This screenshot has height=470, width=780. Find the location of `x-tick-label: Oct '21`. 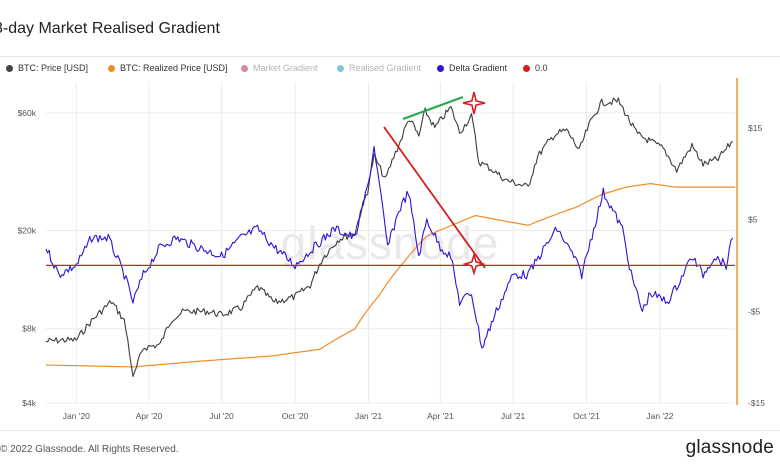

x-tick-label: Oct '21 is located at coordinates (586, 416).